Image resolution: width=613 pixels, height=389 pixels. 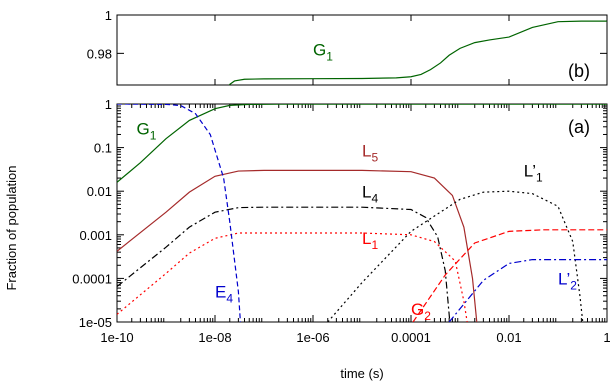 What do you see at coordinates (179, 213) in the screenshot?
I see `panel-a-curve-e4` at bounding box center [179, 213].